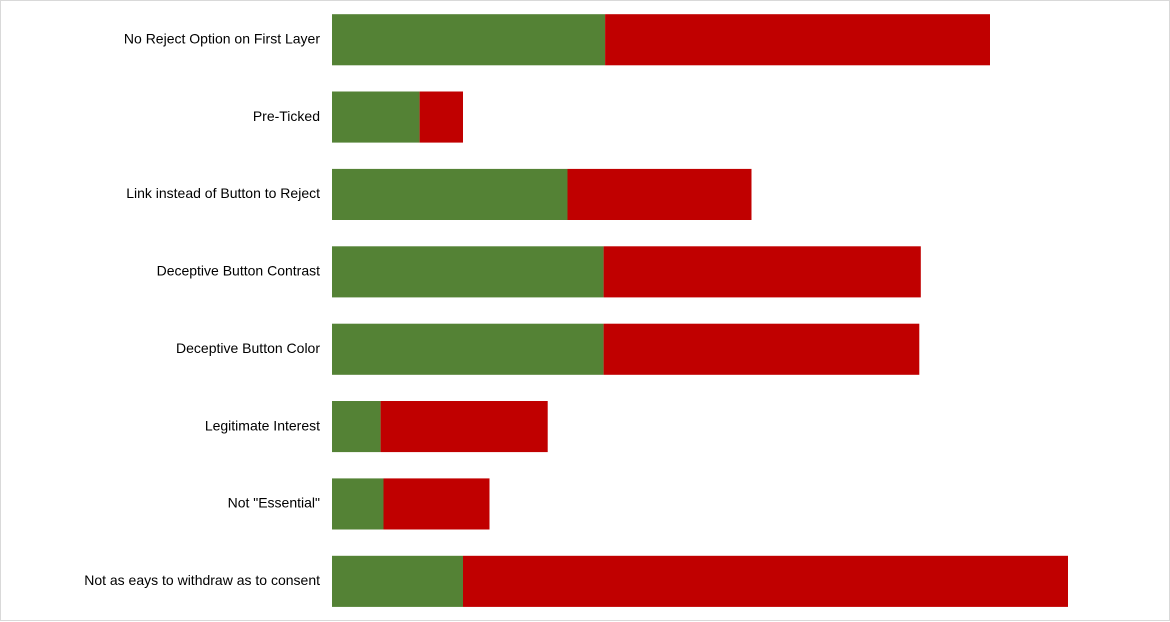 The height and width of the screenshot is (622, 1170). I want to click on category-label: Pre-Ticked, so click(286, 116).